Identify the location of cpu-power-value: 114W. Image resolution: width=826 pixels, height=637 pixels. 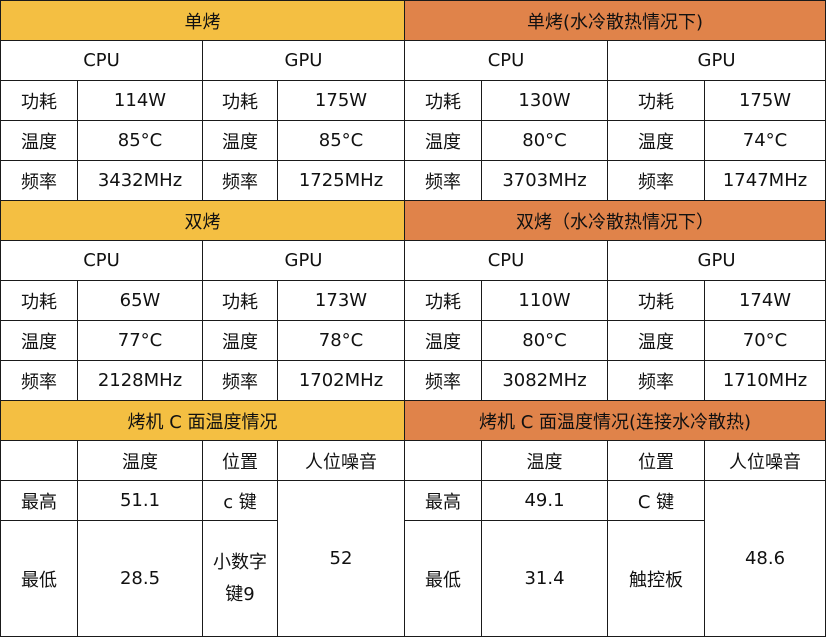
(140, 100).